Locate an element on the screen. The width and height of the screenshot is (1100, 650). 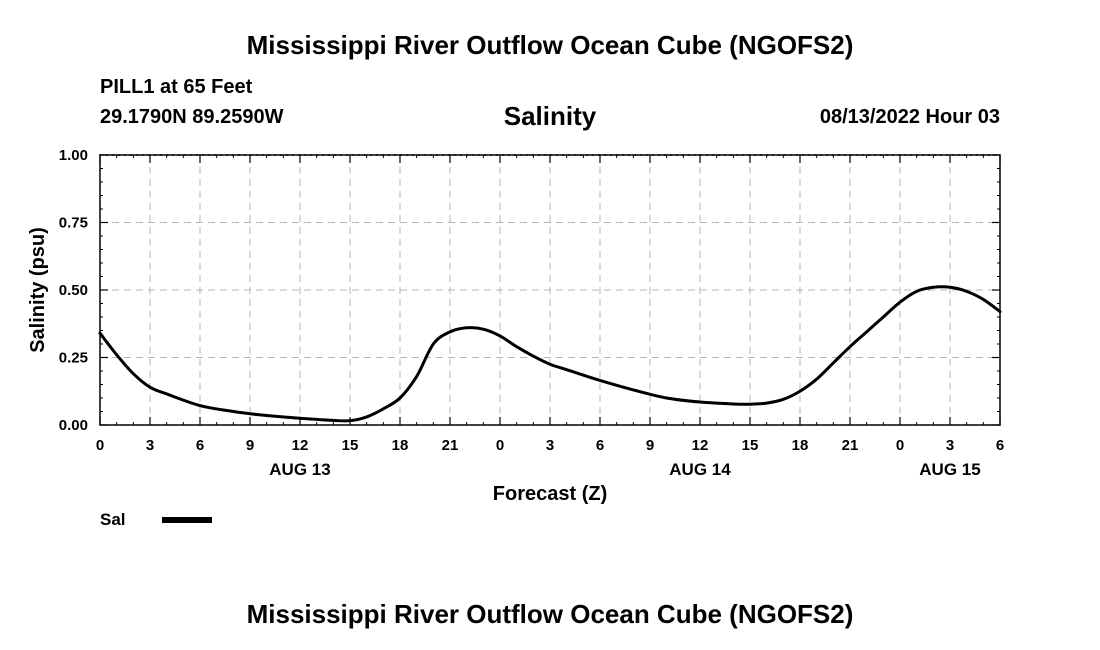
date-label: AUG 14 is located at coordinates (700, 469).